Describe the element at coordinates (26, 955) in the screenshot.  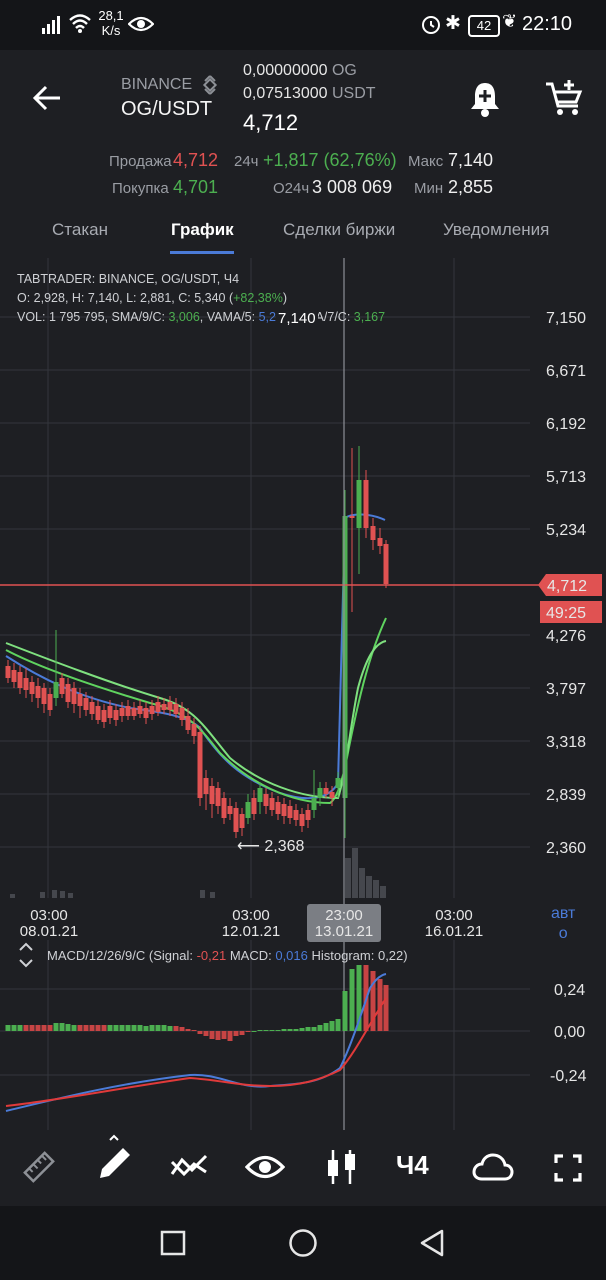
I see `expand-collapse-icon` at that location.